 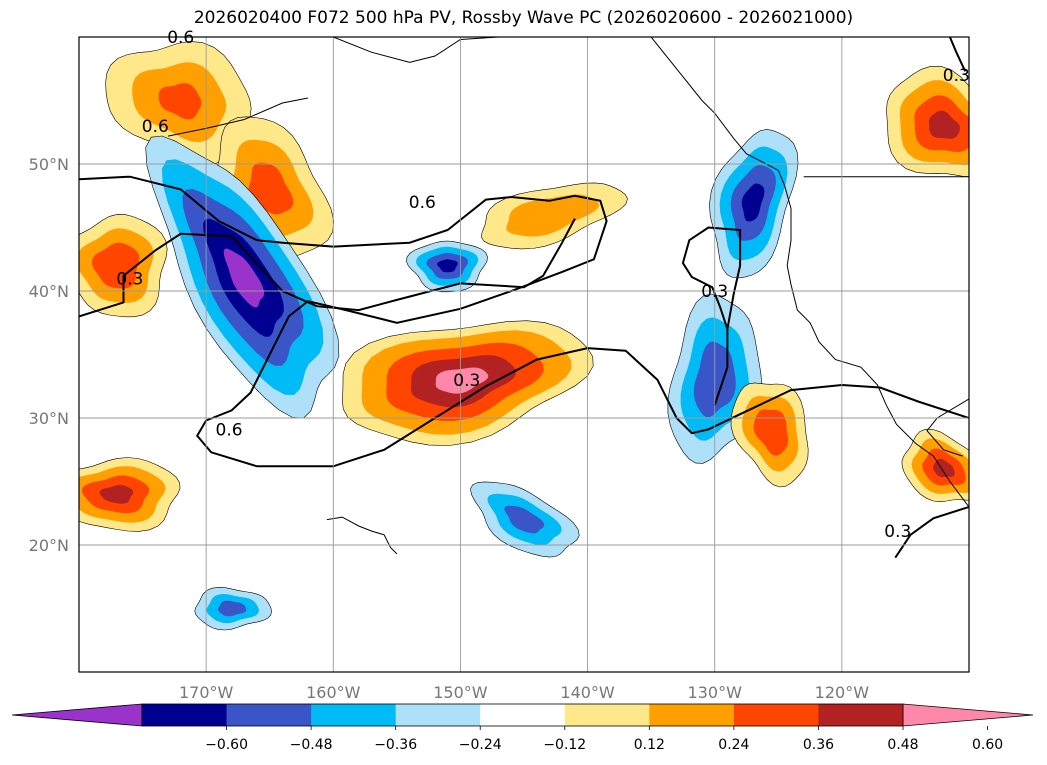 What do you see at coordinates (49, 545) in the screenshot?
I see `lat-tick-label: 20°N` at bounding box center [49, 545].